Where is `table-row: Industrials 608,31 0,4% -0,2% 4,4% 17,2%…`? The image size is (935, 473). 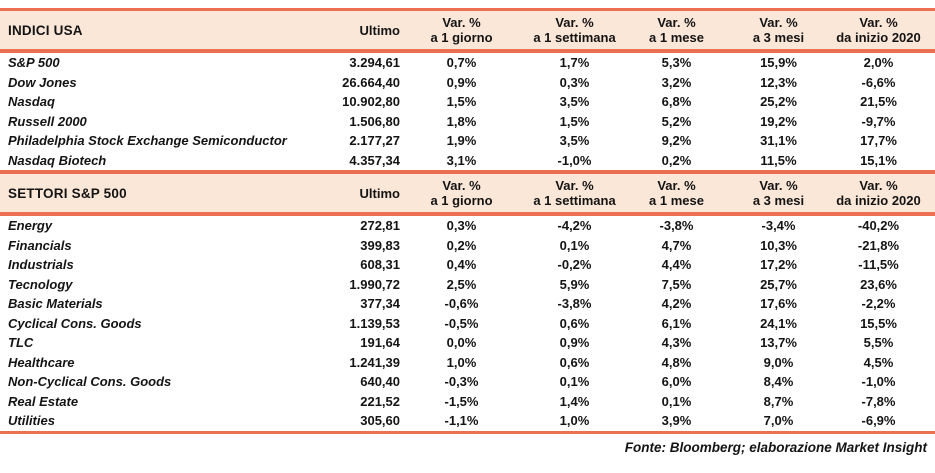 table-row: Industrials 608,31 0,4% -0,2% 4,4% 17,2%… is located at coordinates (467, 265).